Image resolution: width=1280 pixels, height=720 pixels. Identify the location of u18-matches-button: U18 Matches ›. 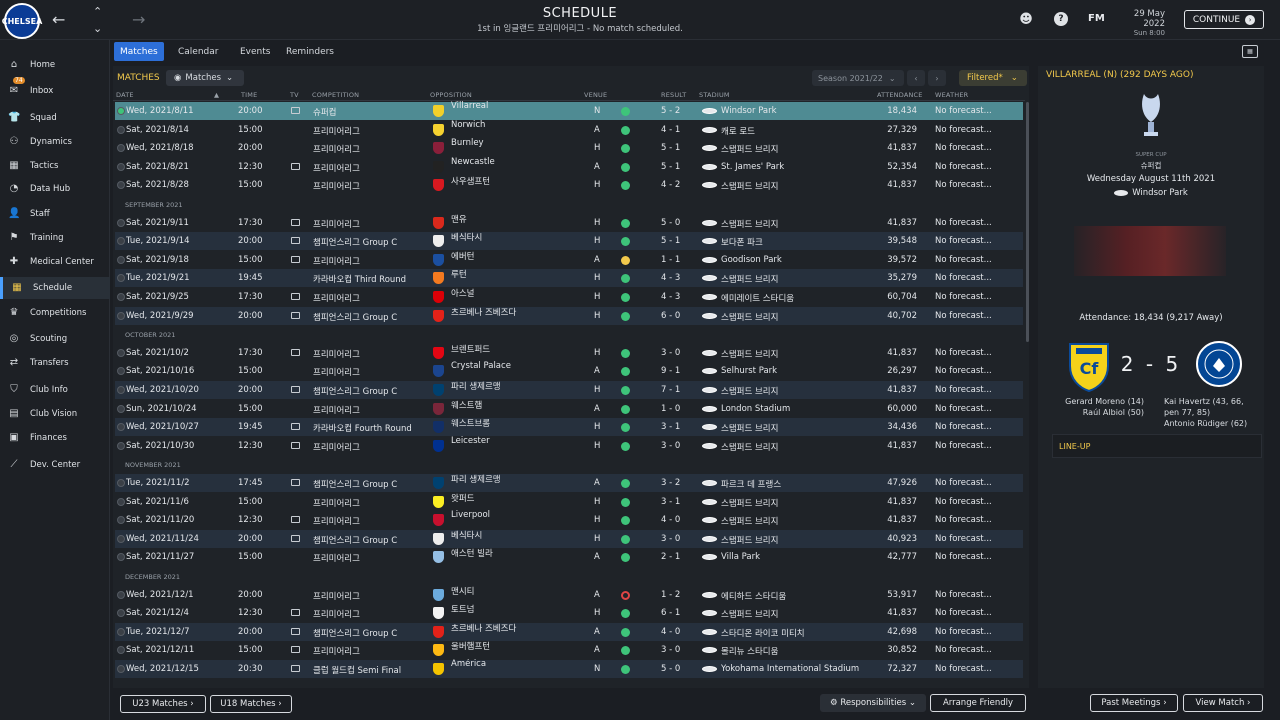
(251, 704).